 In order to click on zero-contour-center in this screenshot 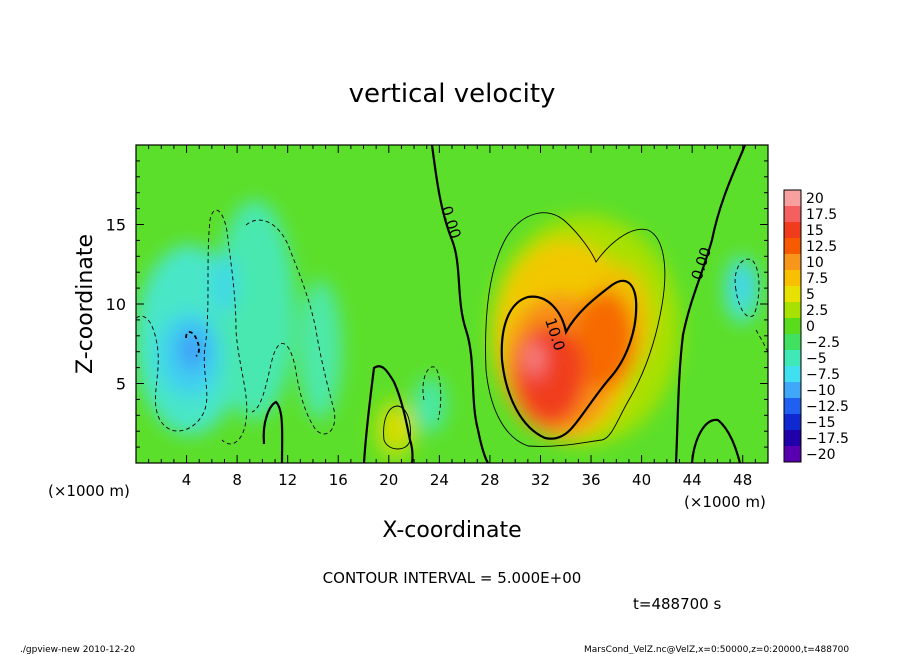, I will do `click(388, 414)`.